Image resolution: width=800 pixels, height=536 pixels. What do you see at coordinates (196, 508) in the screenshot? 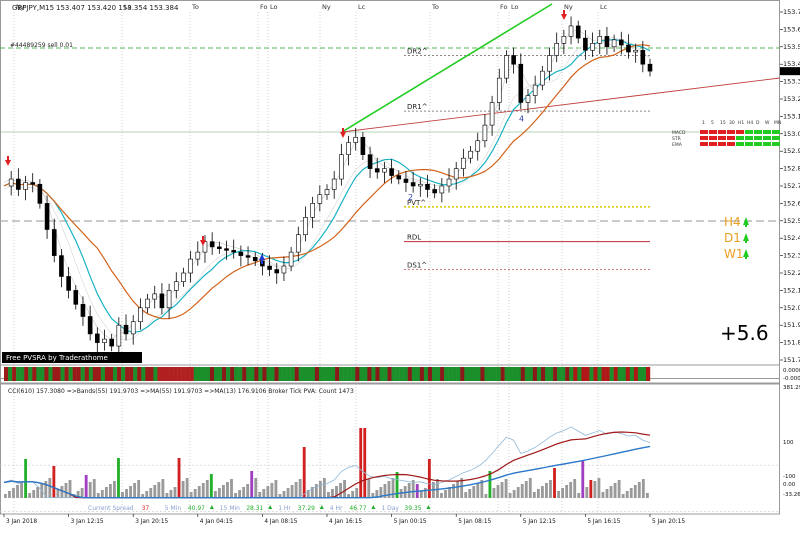
I see `spread-value: 40.97` at bounding box center [196, 508].